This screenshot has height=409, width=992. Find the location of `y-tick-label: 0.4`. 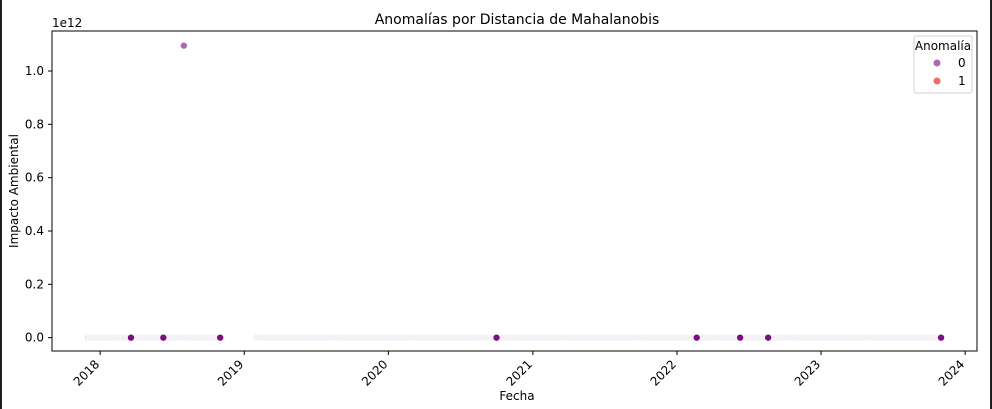

y-tick-label: 0.4 is located at coordinates (34, 231).